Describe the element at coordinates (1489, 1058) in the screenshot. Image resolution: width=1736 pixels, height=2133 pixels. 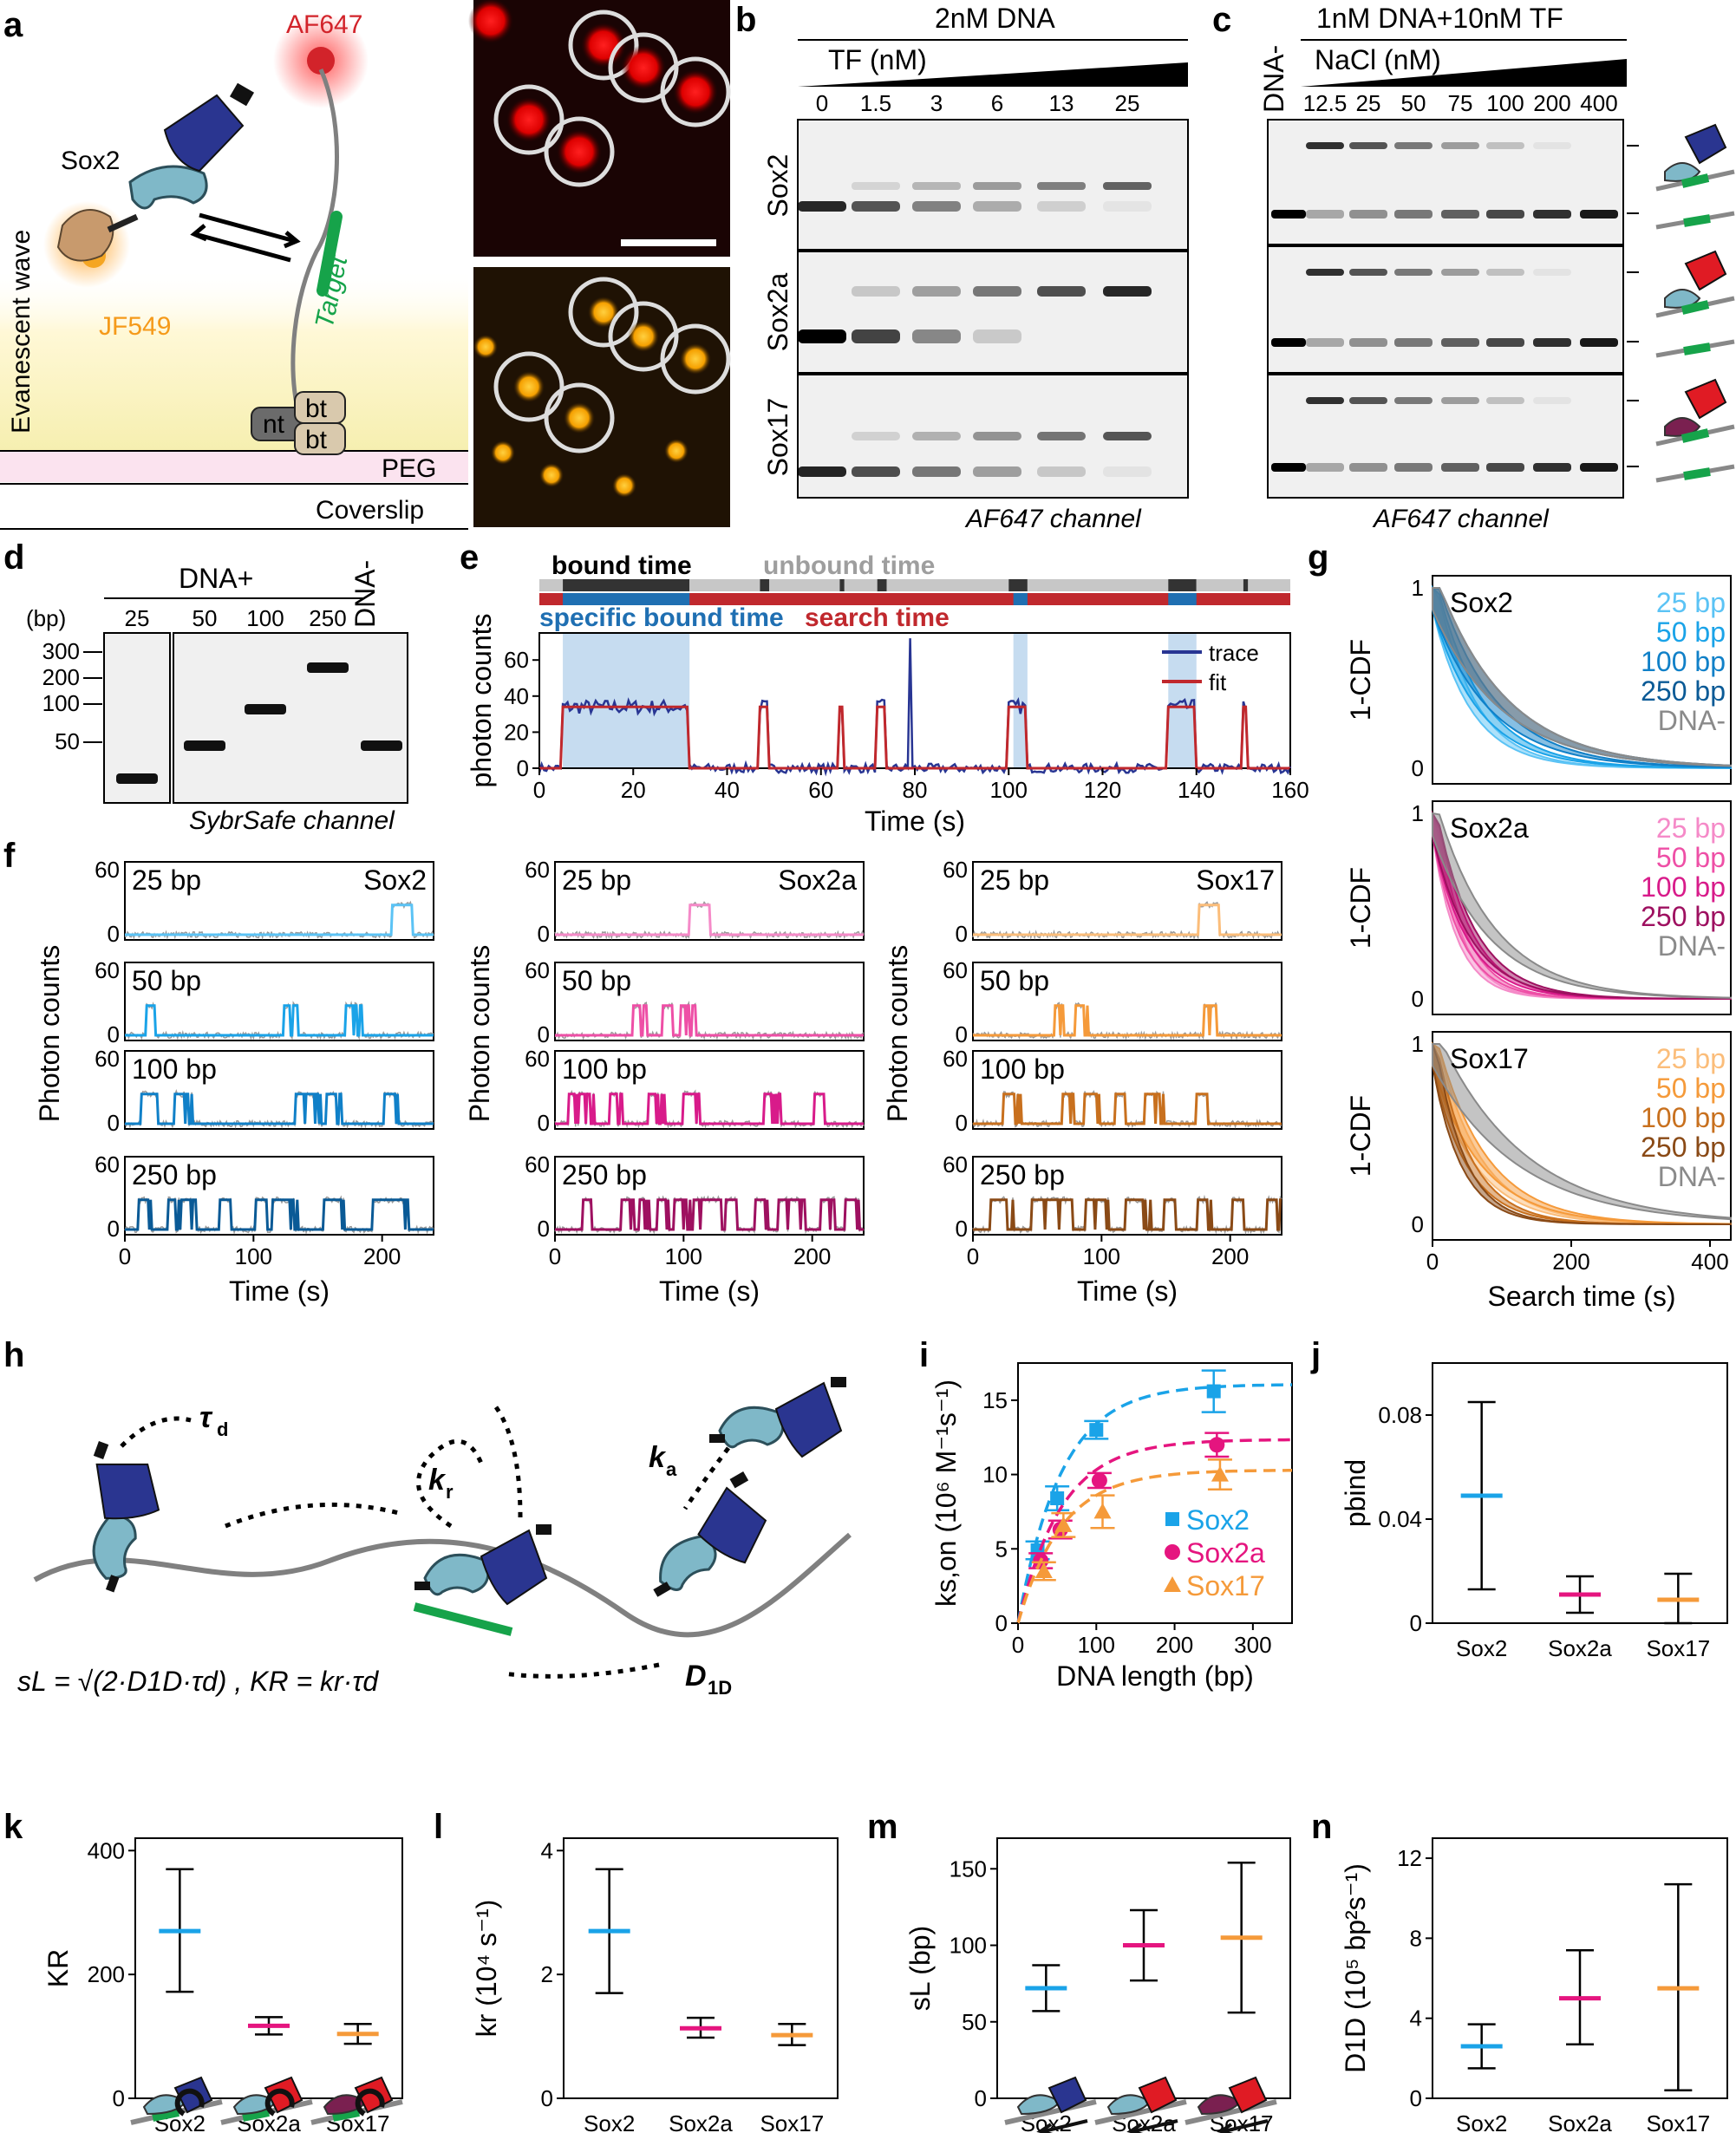
I see `g-group-label: Sox17` at that location.